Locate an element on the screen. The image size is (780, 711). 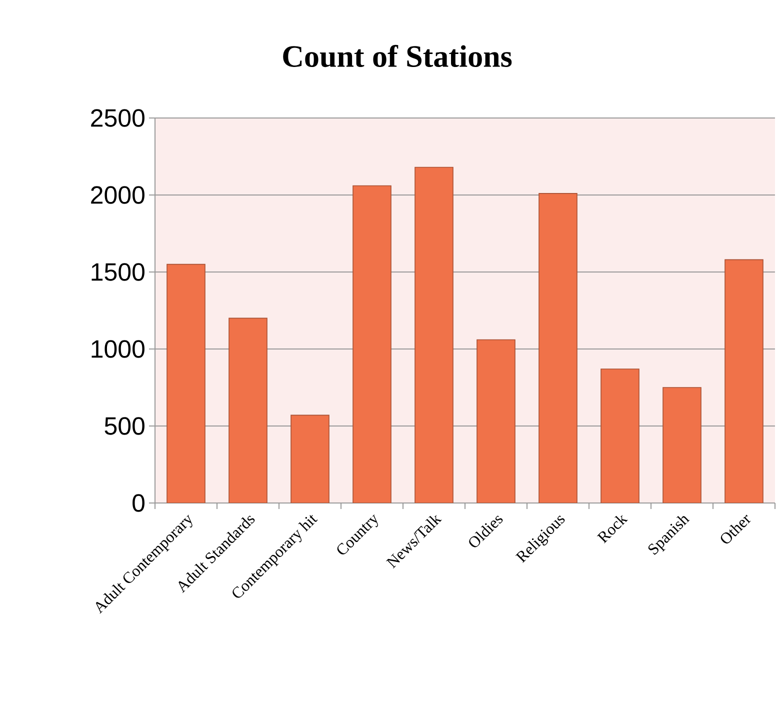
y-tick-label: 500 is located at coordinates (124, 426).